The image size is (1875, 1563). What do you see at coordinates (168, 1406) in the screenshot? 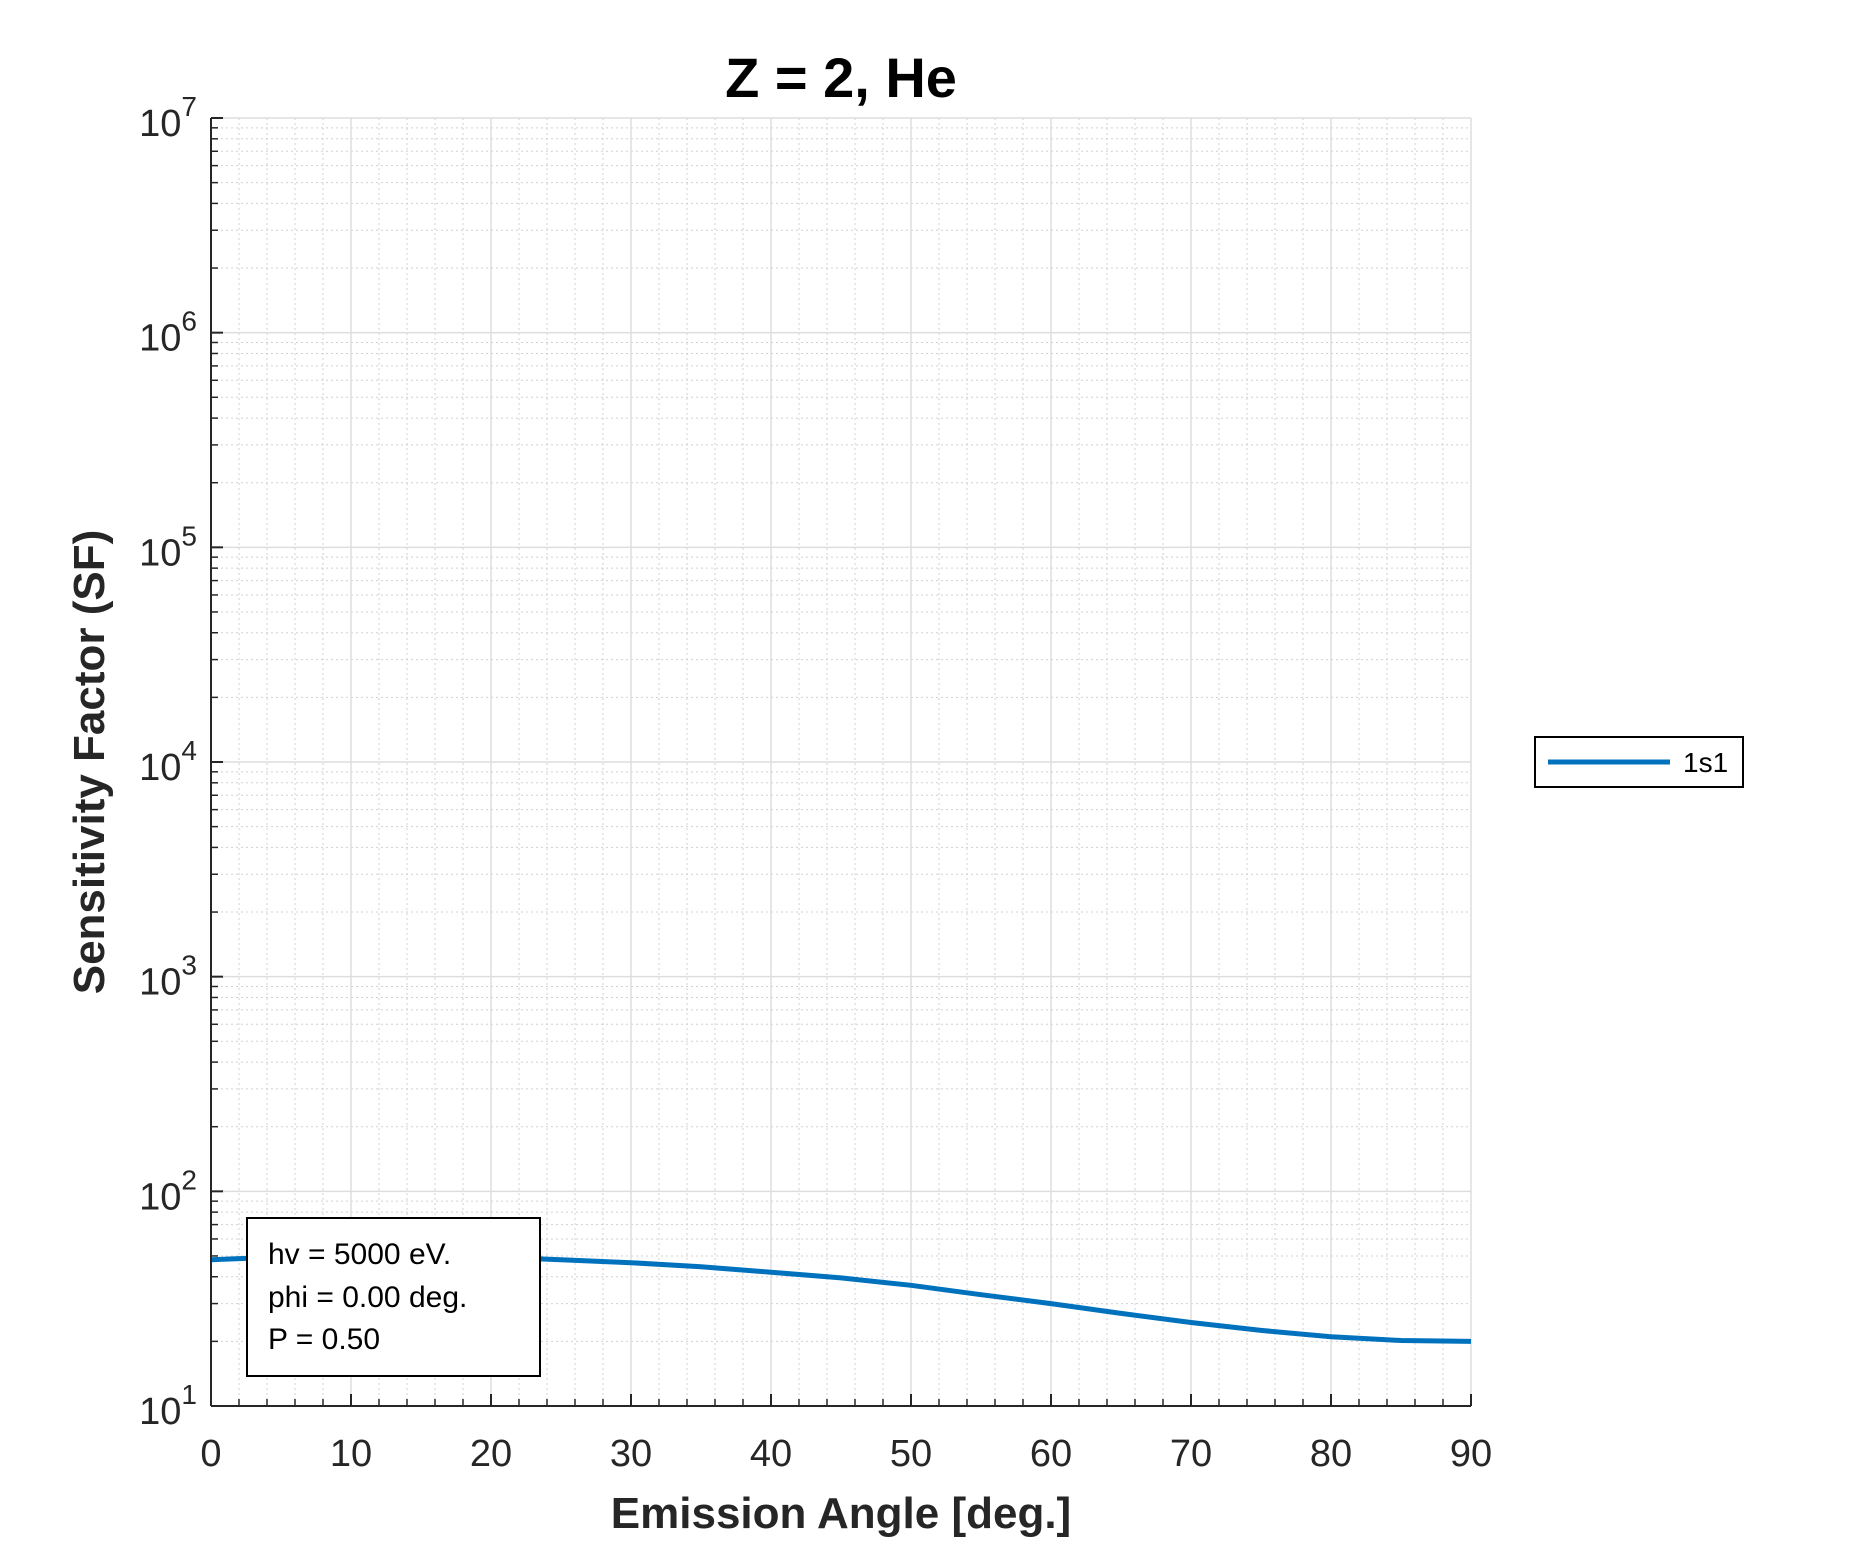
I see `y-tick-label: 10¹` at bounding box center [168, 1406].